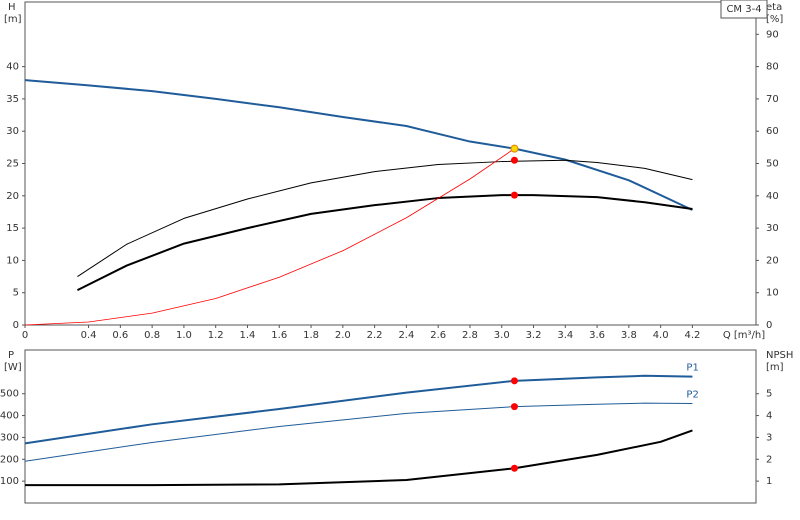 This screenshot has width=800, height=520. I want to click on y2-tick-label: 90, so click(772, 34).